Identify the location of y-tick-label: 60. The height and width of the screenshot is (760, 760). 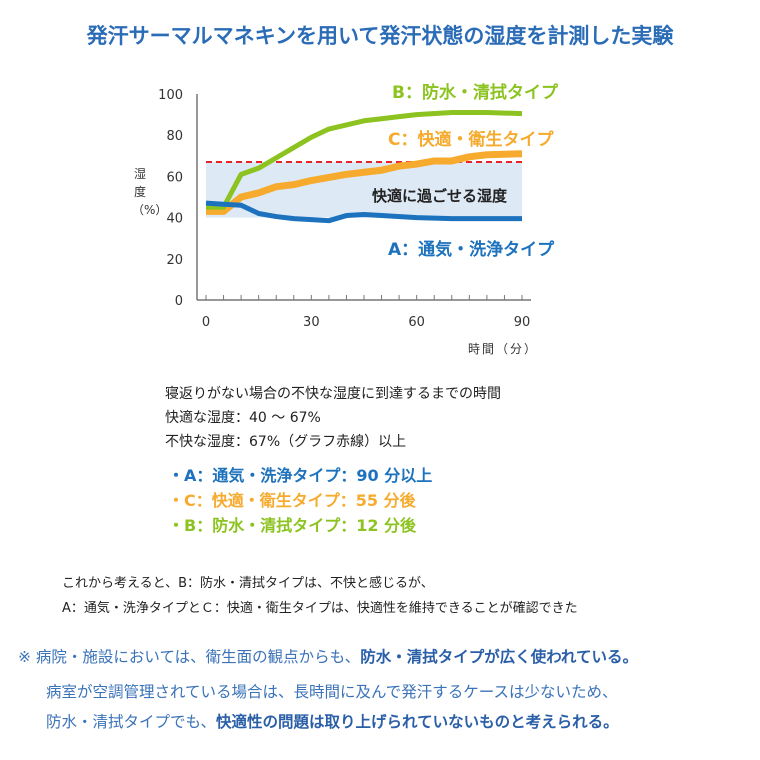
(174, 177).